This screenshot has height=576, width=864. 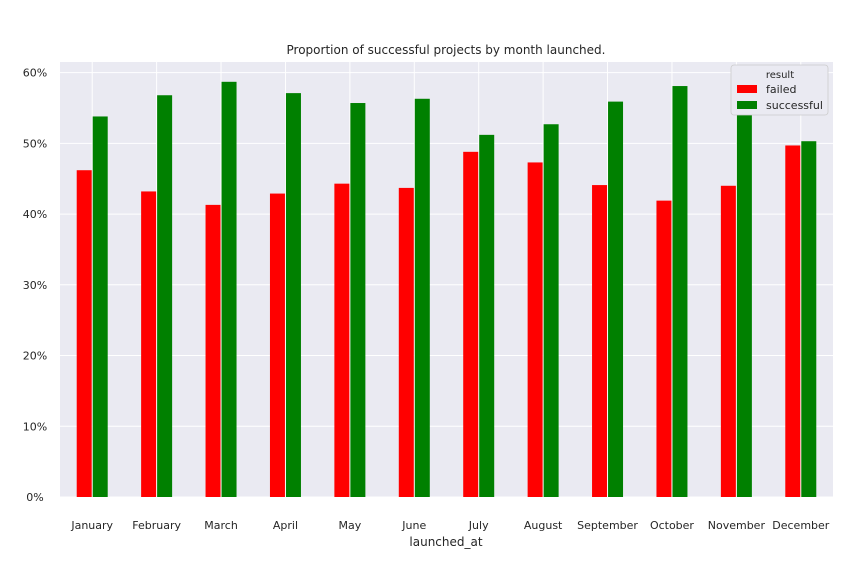 What do you see at coordinates (422, 297) in the screenshot?
I see `bar-successful-june` at bounding box center [422, 297].